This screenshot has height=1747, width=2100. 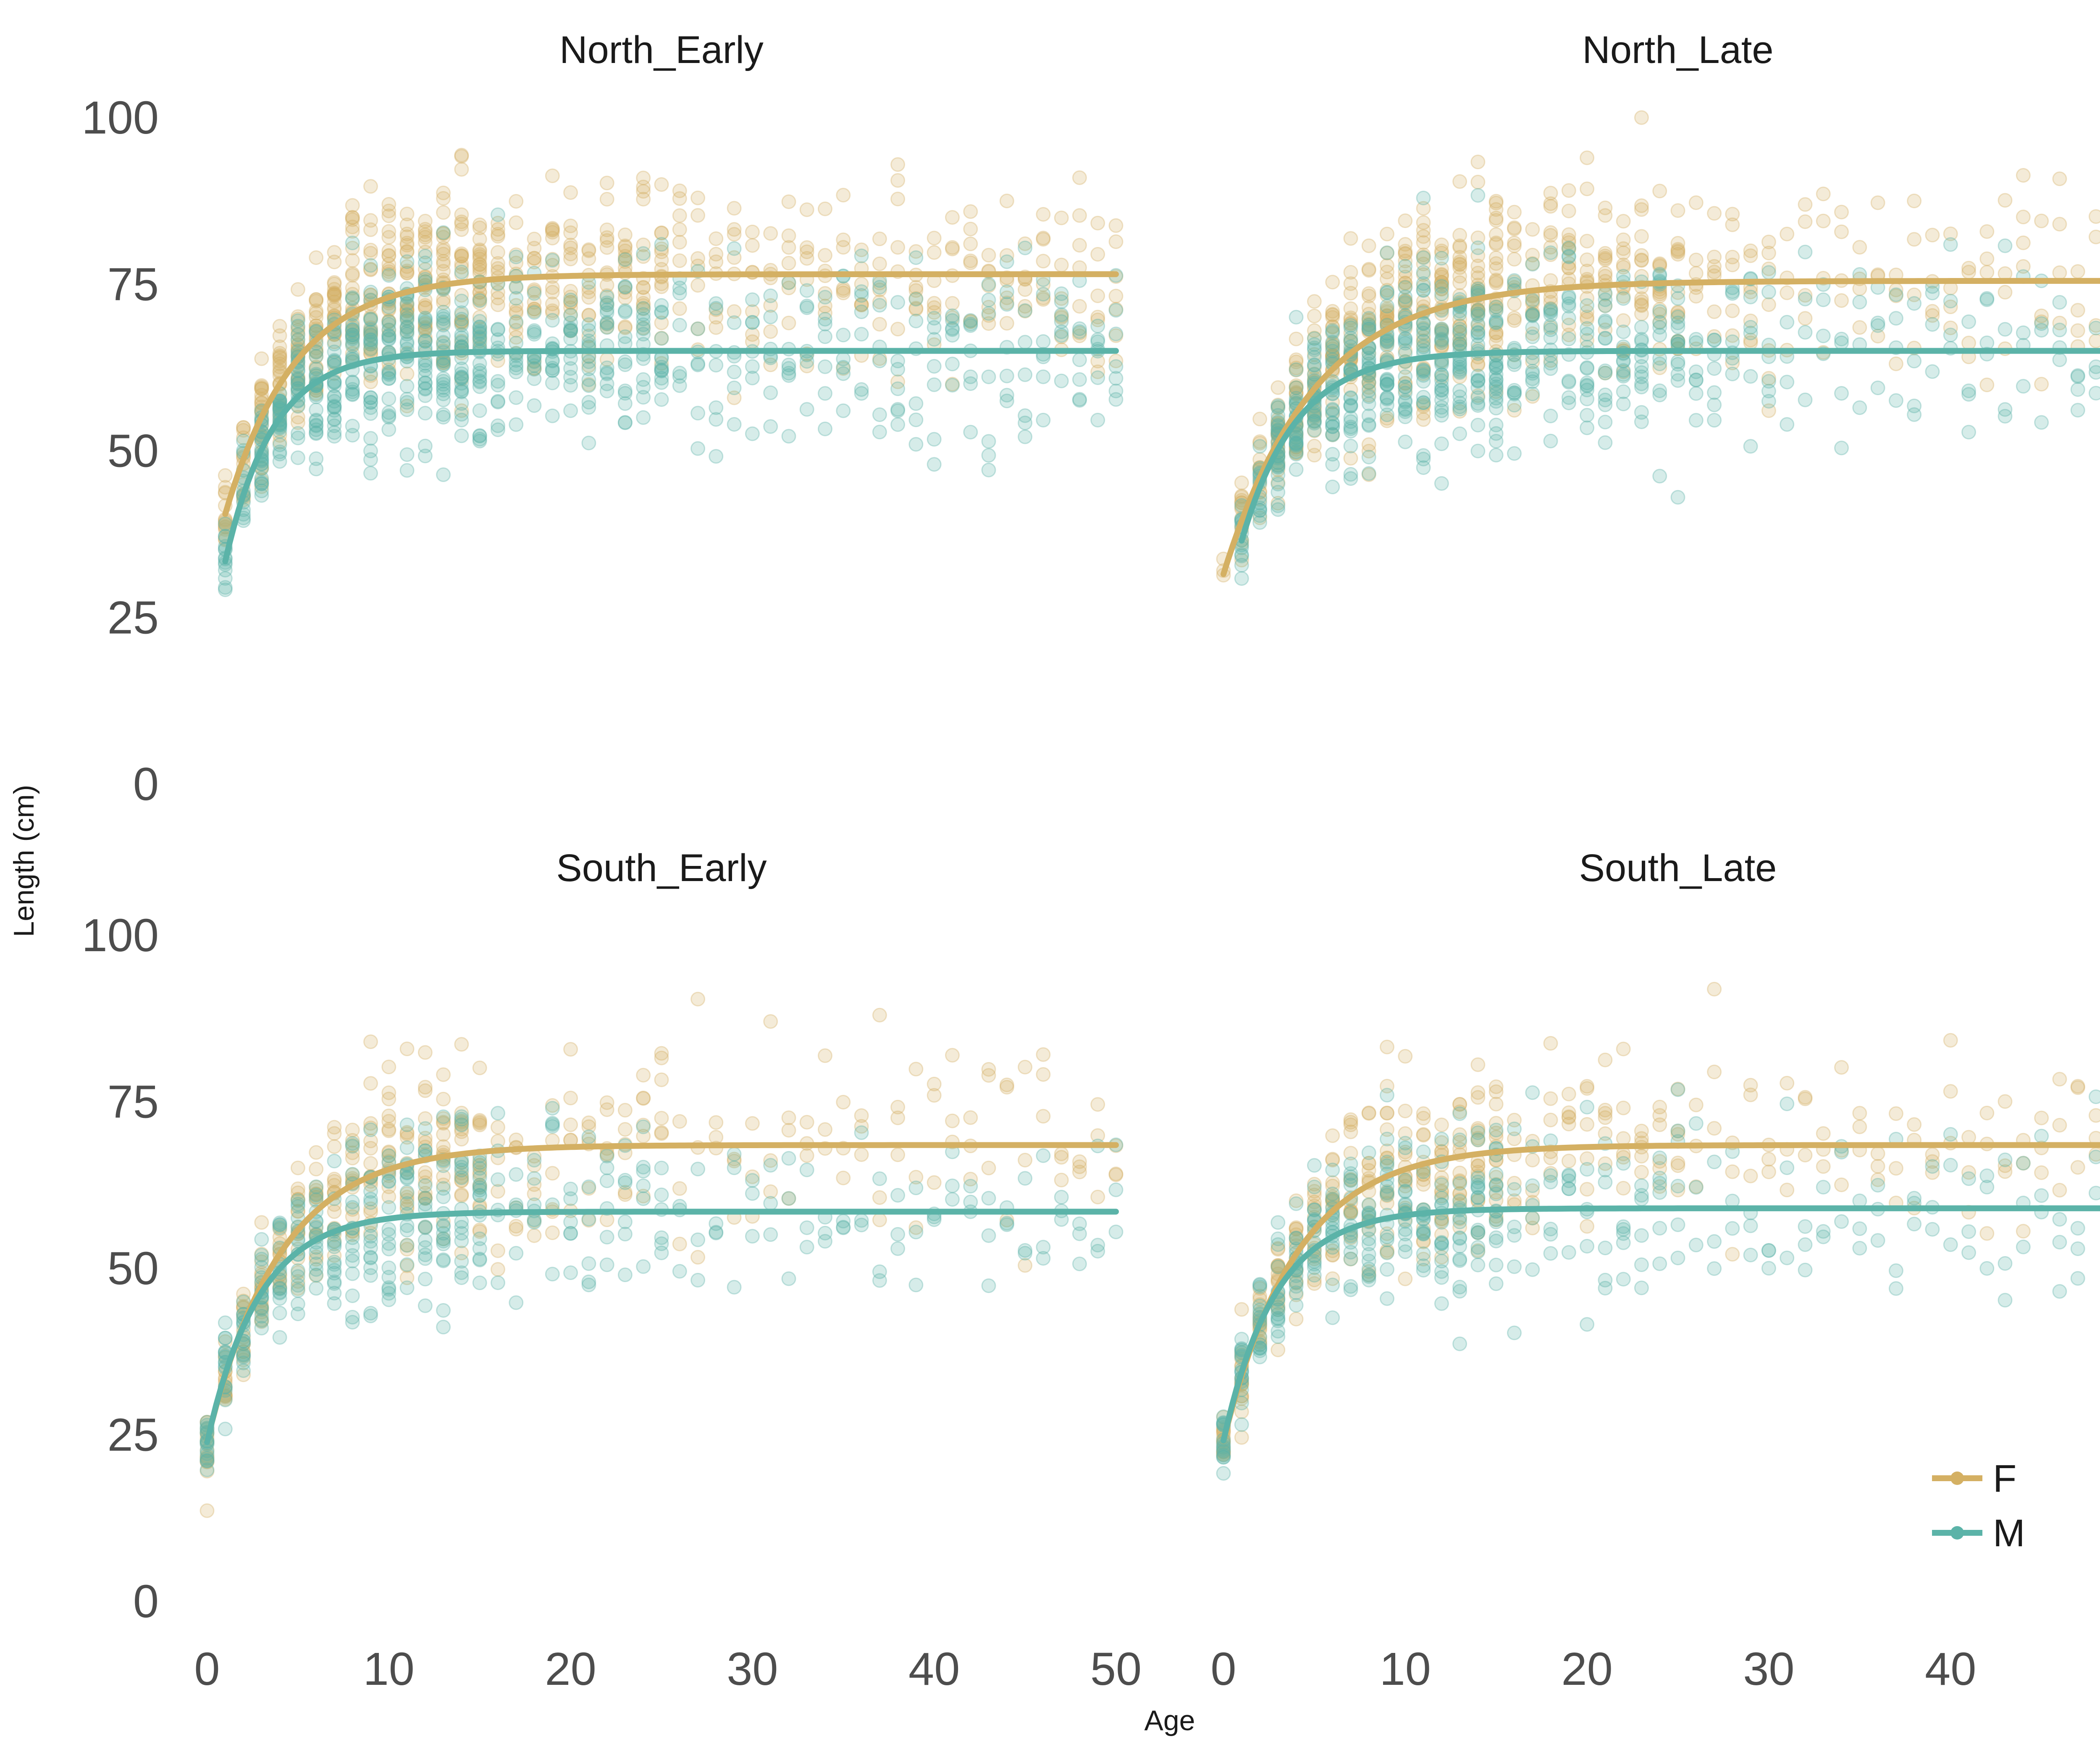 What do you see at coordinates (1586, 1669) in the screenshot?
I see `x-tick-label: 20` at bounding box center [1586, 1669].